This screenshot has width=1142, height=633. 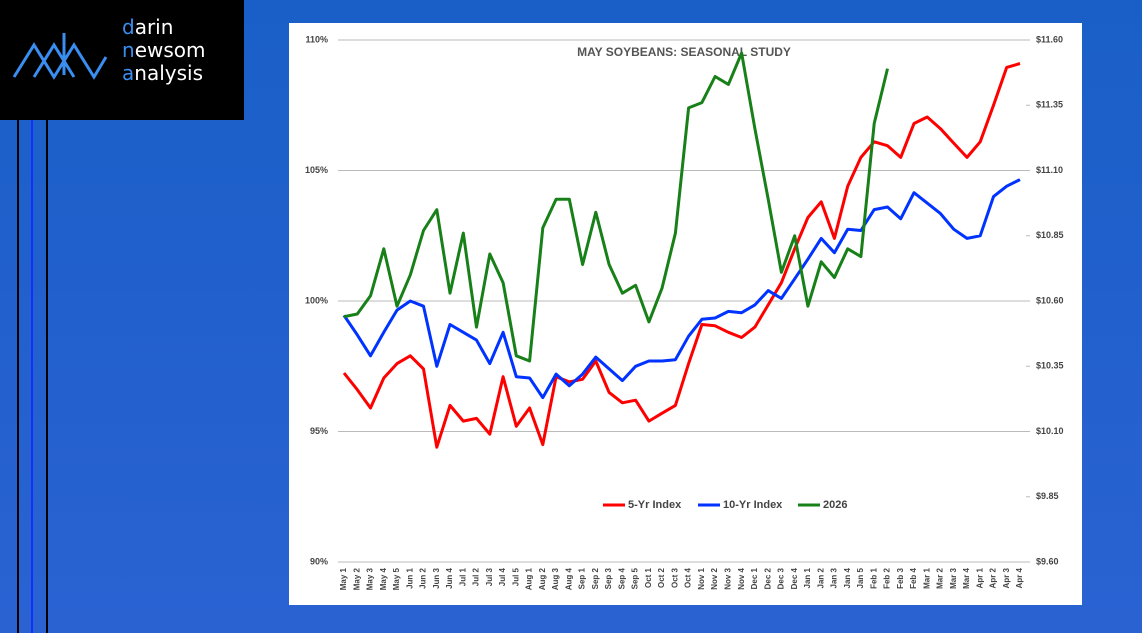 What do you see at coordinates (834, 577) in the screenshot?
I see `x-tick-label: Jan 3` at bounding box center [834, 577].